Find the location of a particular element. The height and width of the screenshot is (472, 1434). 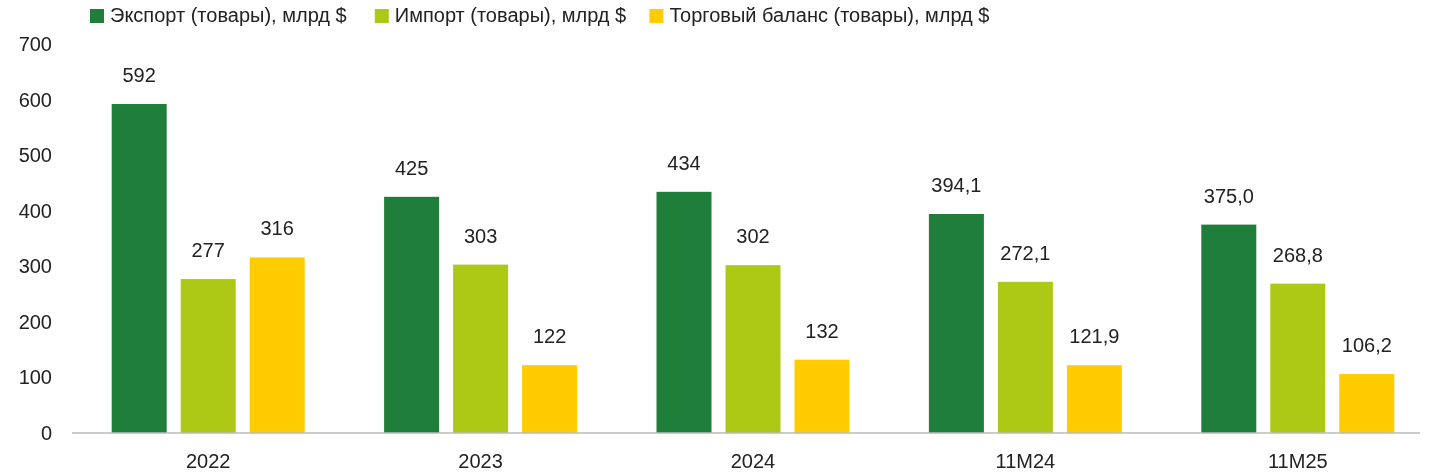

x-tick-label: 11M24 is located at coordinates (1025, 461).